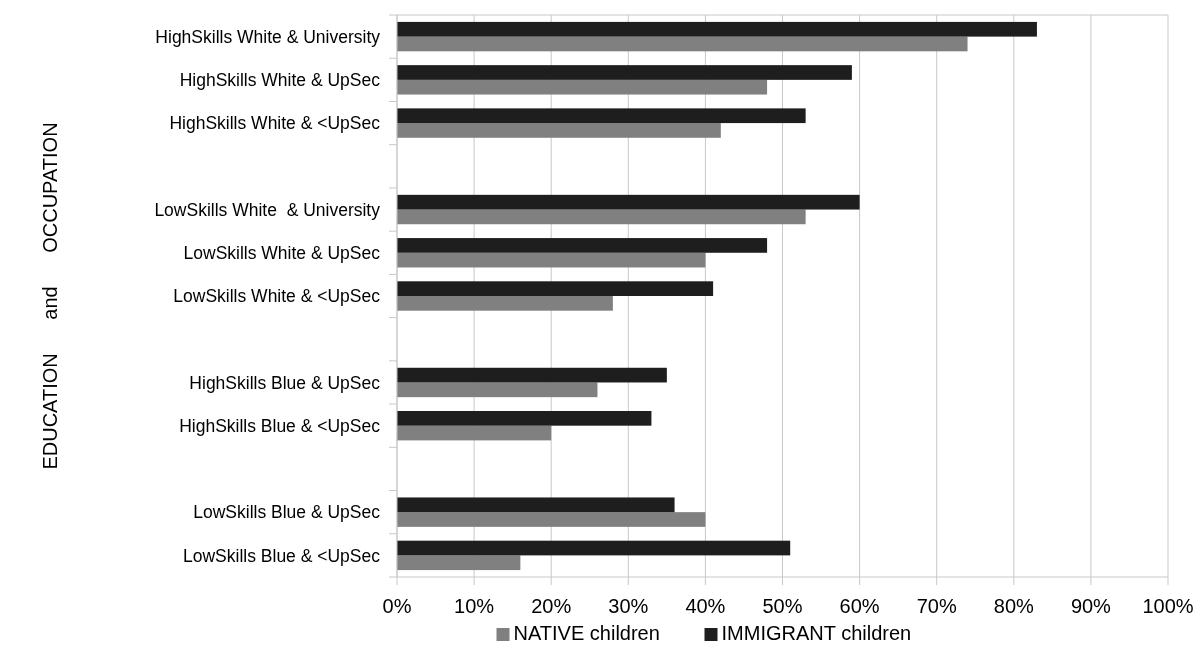  What do you see at coordinates (275, 123) in the screenshot?
I see `y-tick-label: HighSkills White & <UpSec` at bounding box center [275, 123].